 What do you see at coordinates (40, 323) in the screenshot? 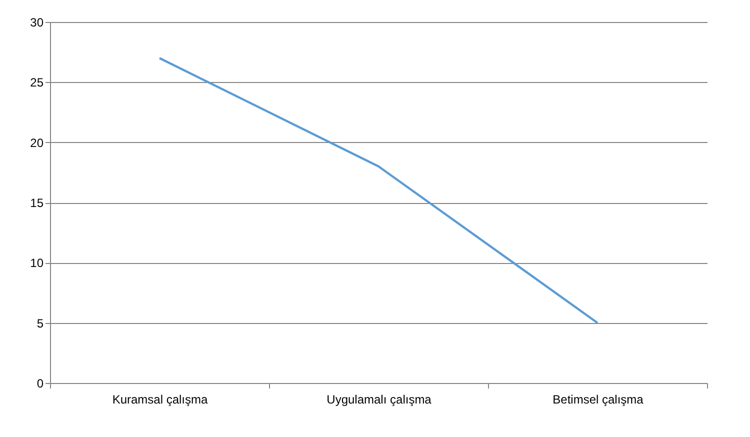
I see `y-tick-label: 5` at bounding box center [40, 323].